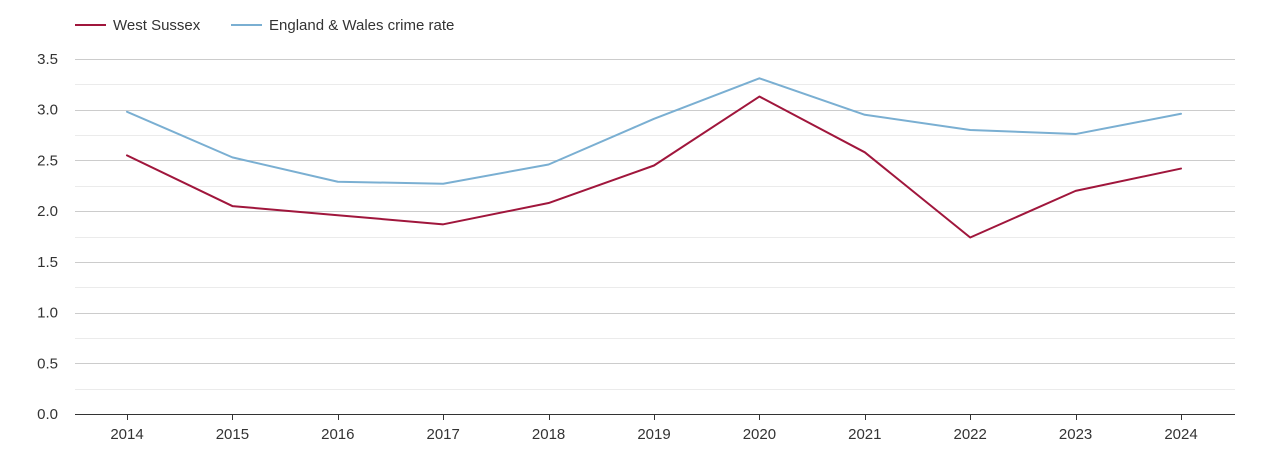 The image size is (1270, 450). Describe the element at coordinates (47, 160) in the screenshot. I see `y-tick-label: 2.5` at that location.